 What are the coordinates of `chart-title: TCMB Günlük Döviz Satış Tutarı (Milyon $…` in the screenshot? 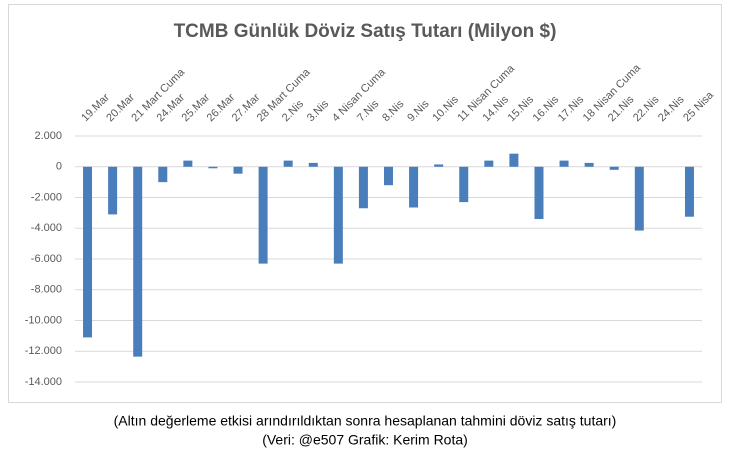 It's located at (365, 31).